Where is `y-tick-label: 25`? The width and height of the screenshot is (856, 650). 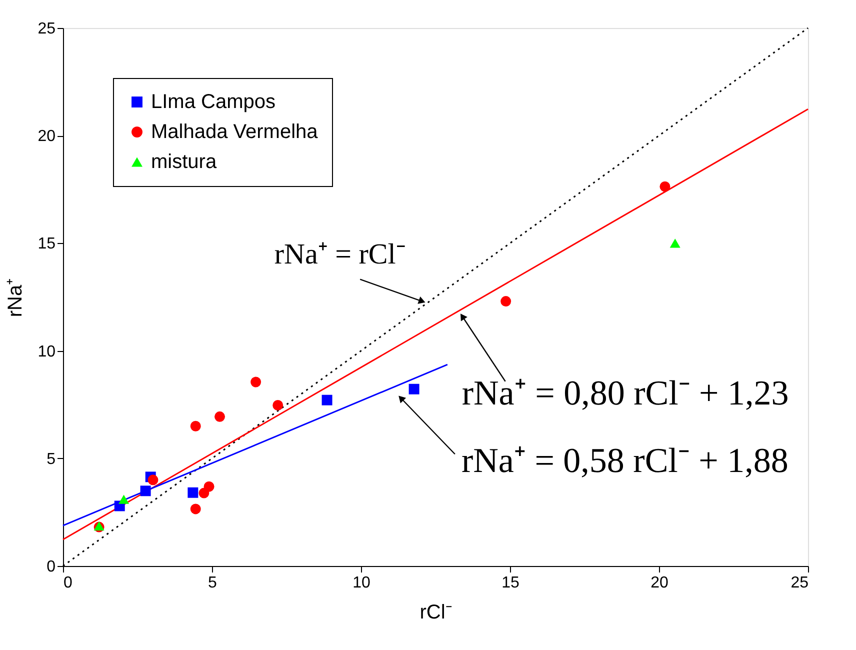
y-tick-label: 25 is located at coordinates (47, 29).